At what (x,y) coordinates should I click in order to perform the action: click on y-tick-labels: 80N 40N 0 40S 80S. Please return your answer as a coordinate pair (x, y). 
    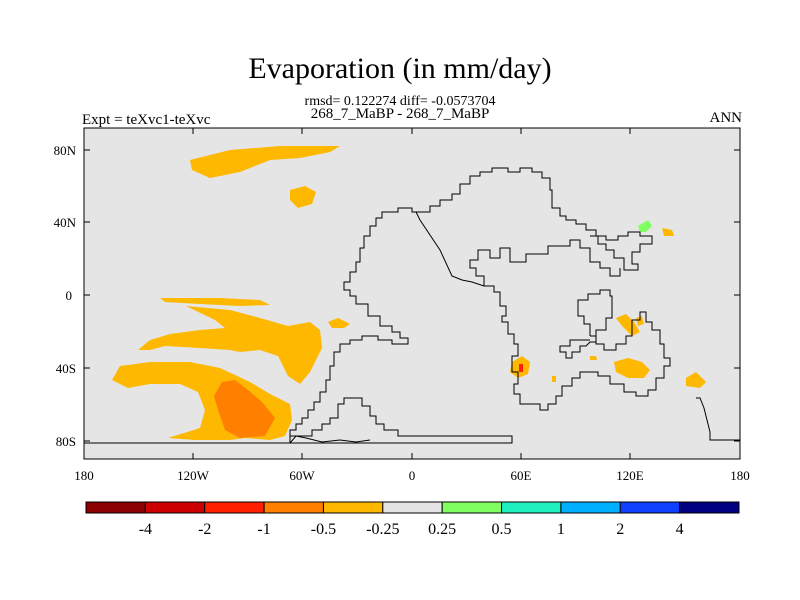
    Looking at the image, I should click on (65, 296).